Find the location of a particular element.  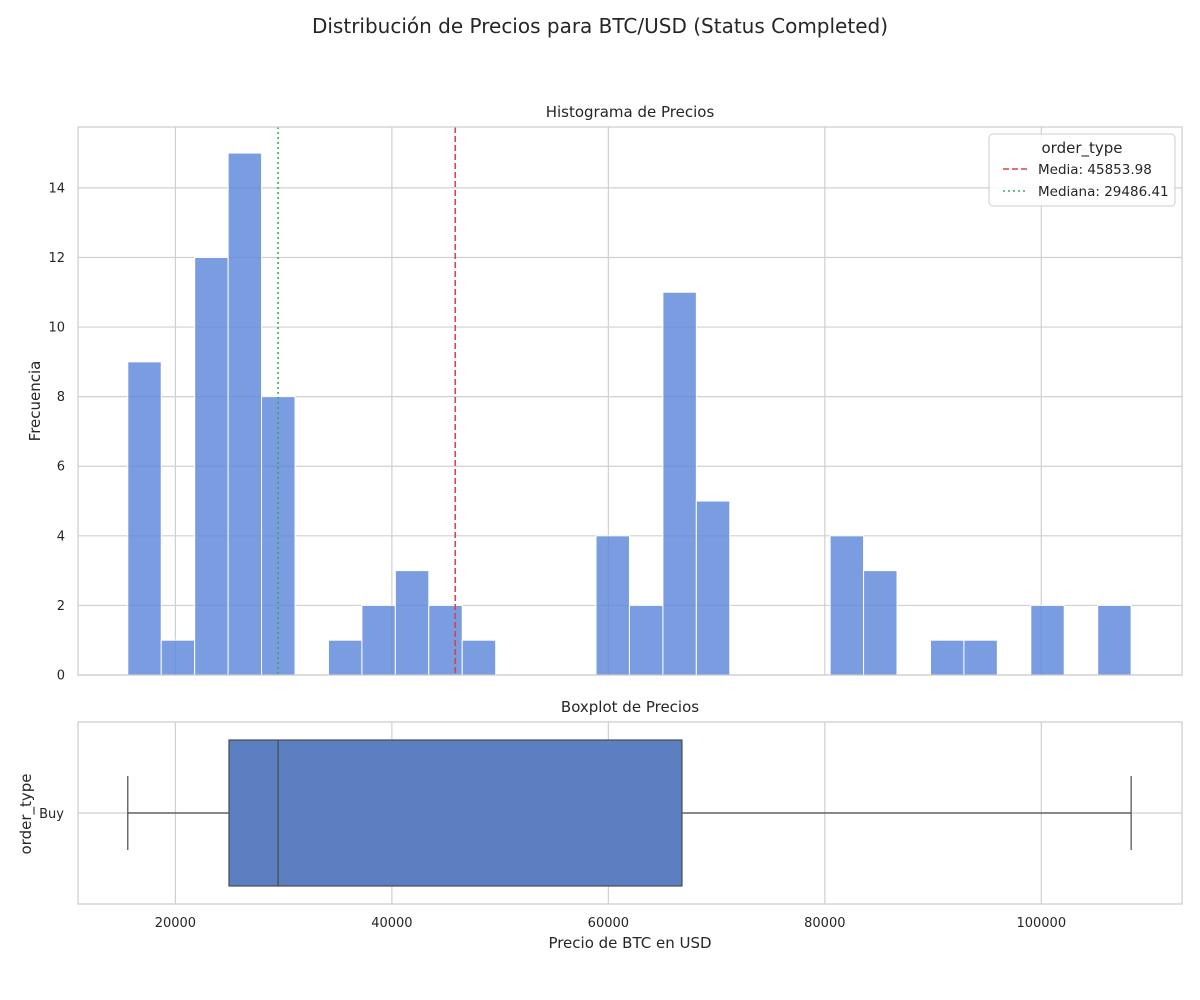

histogram-y-tick-label: 12 is located at coordinates (56, 258).